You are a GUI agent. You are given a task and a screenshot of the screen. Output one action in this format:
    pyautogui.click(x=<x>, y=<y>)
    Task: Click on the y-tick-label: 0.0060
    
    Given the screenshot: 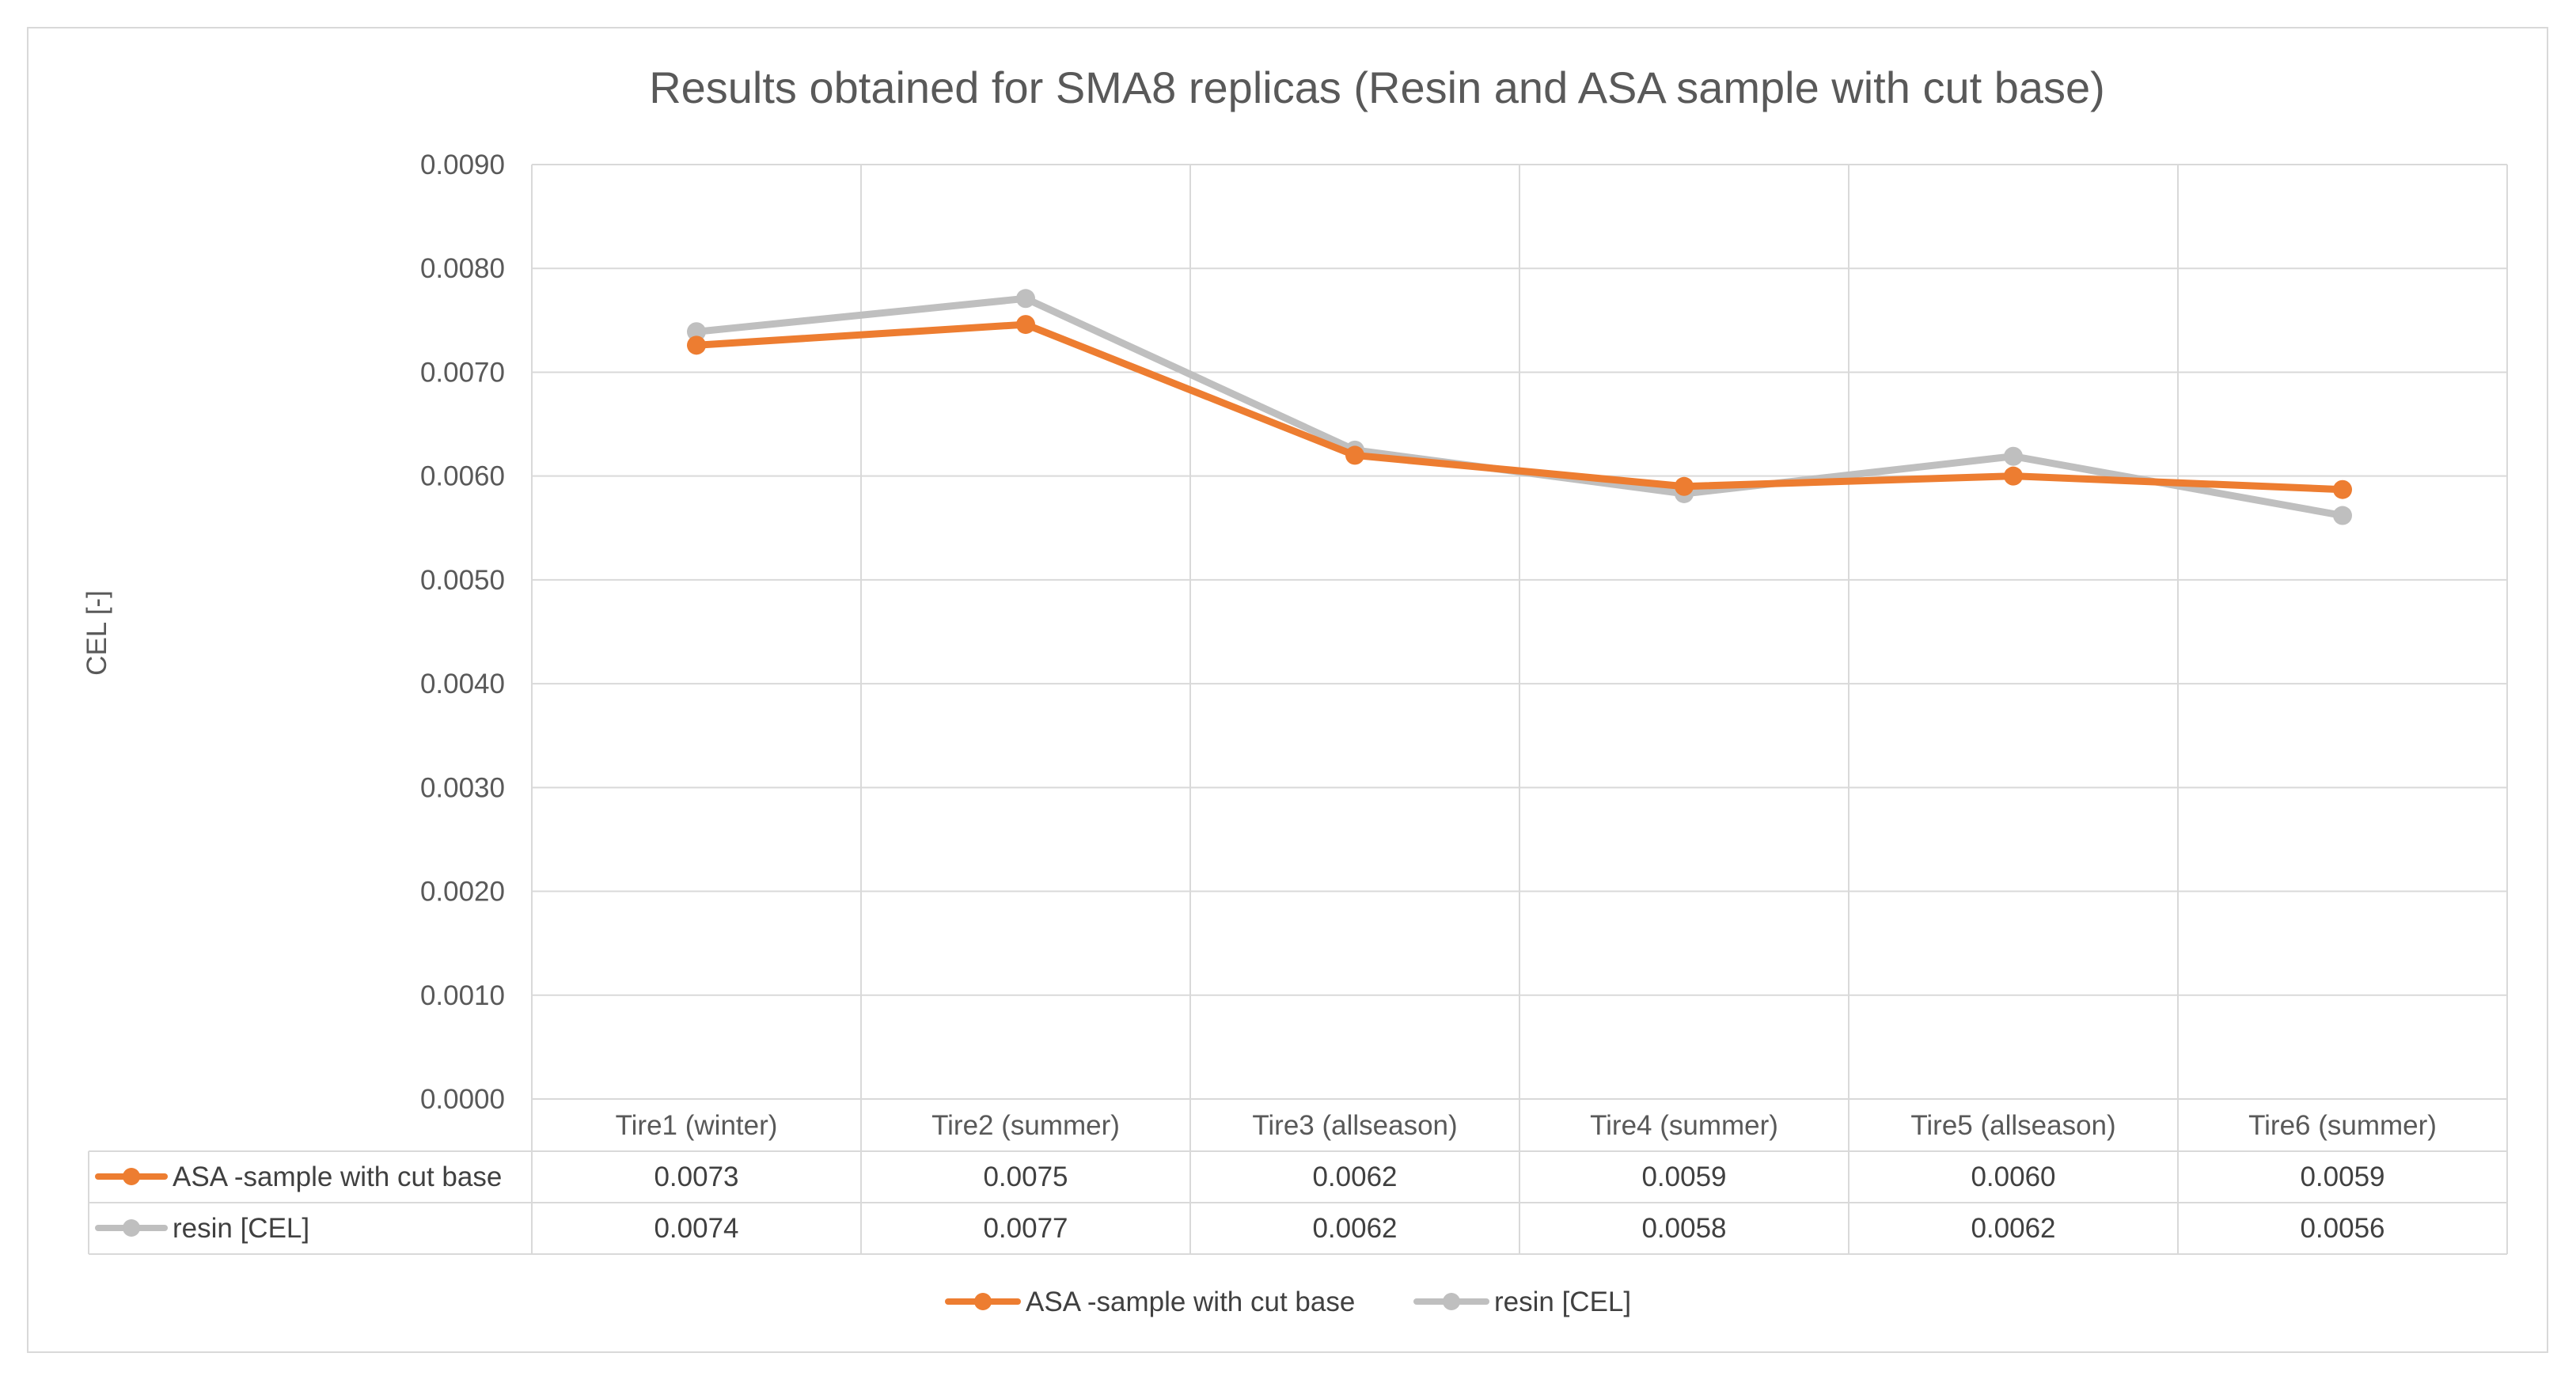 What is the action you would take?
    pyautogui.click(x=462, y=477)
    